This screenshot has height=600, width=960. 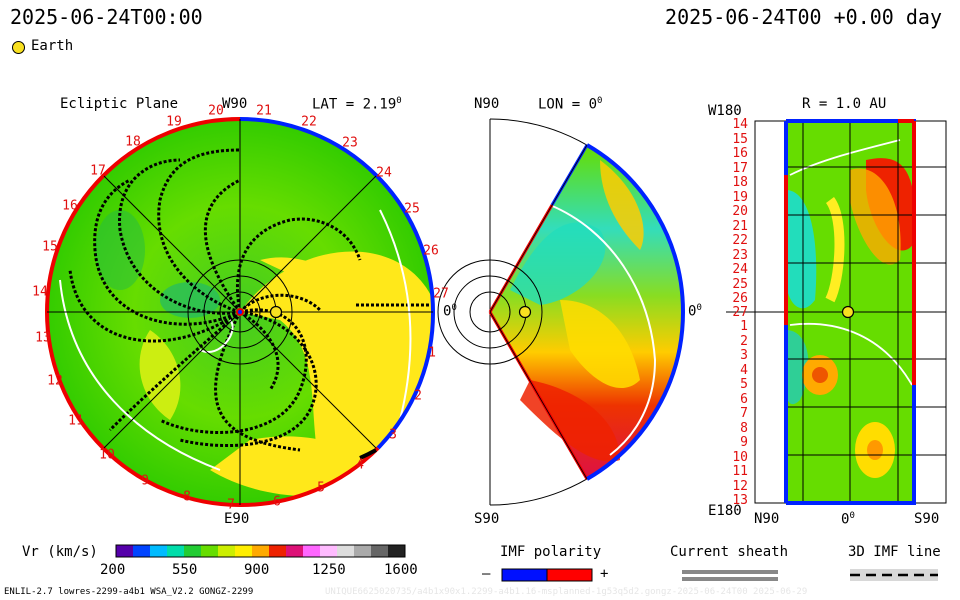 What do you see at coordinates (237, 519) in the screenshot?
I see `ecliptic-bottom-label: E90` at bounding box center [237, 519].